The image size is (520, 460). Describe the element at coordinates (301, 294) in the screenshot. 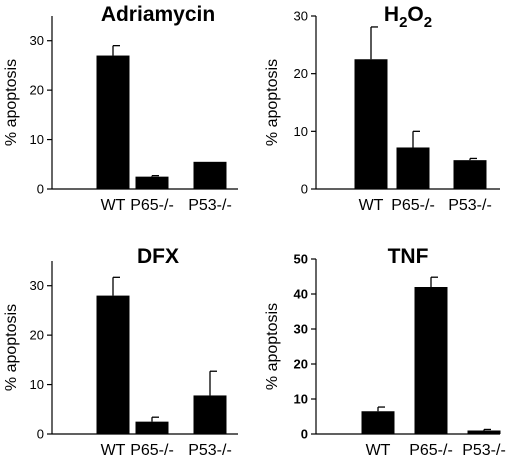

I see `y-tick-label: 40` at that location.